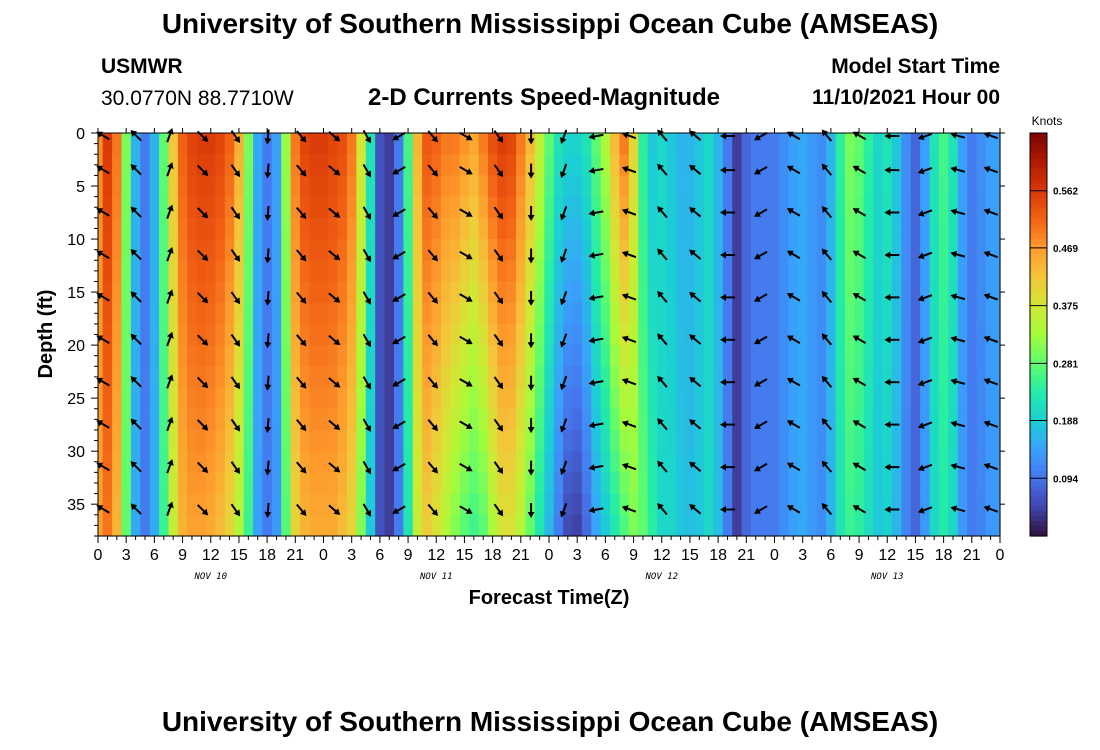 The image size is (1100, 750). I want to click on day-label: NOV 13, so click(887, 577).